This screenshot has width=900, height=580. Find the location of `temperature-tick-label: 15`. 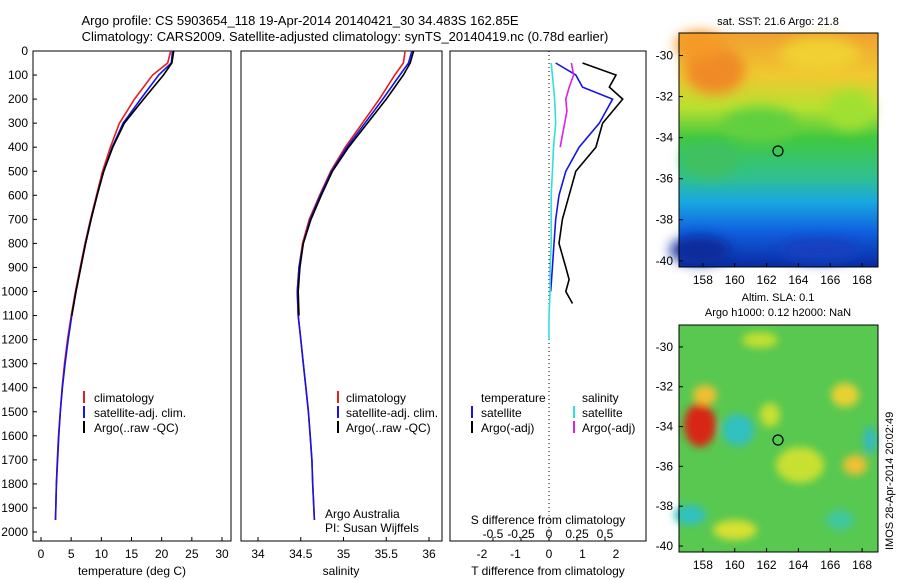

temperature-tick-label: 15 is located at coordinates (132, 554).